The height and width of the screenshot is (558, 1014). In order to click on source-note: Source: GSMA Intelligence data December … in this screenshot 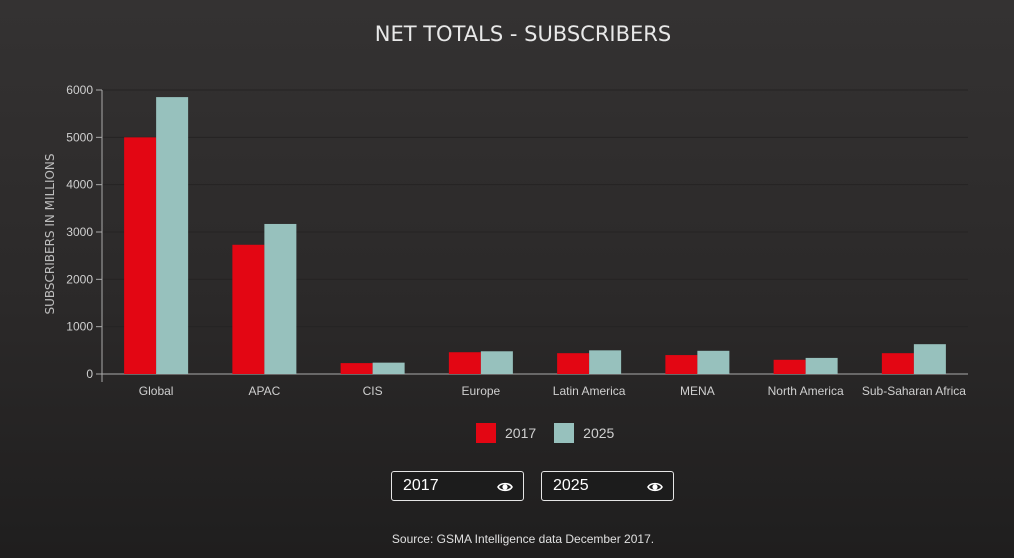, I will do `click(523, 539)`.